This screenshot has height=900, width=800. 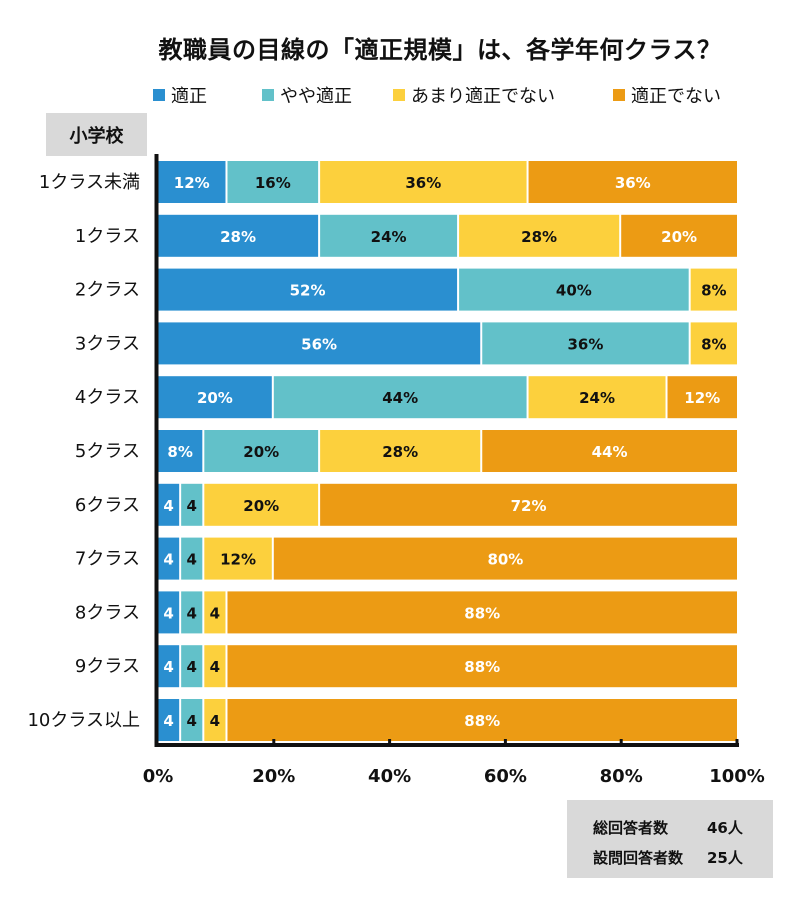 What do you see at coordinates (621, 776) in the screenshot?
I see `x-tick-label: 80%` at bounding box center [621, 776].